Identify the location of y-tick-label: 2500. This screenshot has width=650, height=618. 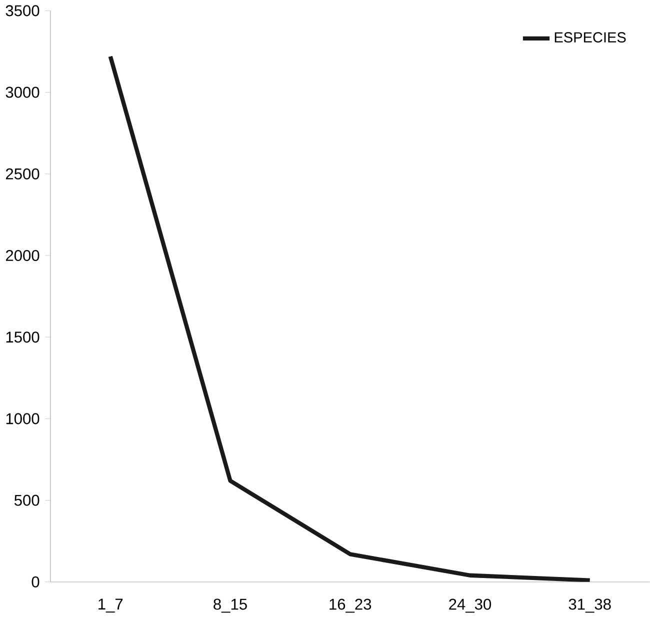
(23, 174).